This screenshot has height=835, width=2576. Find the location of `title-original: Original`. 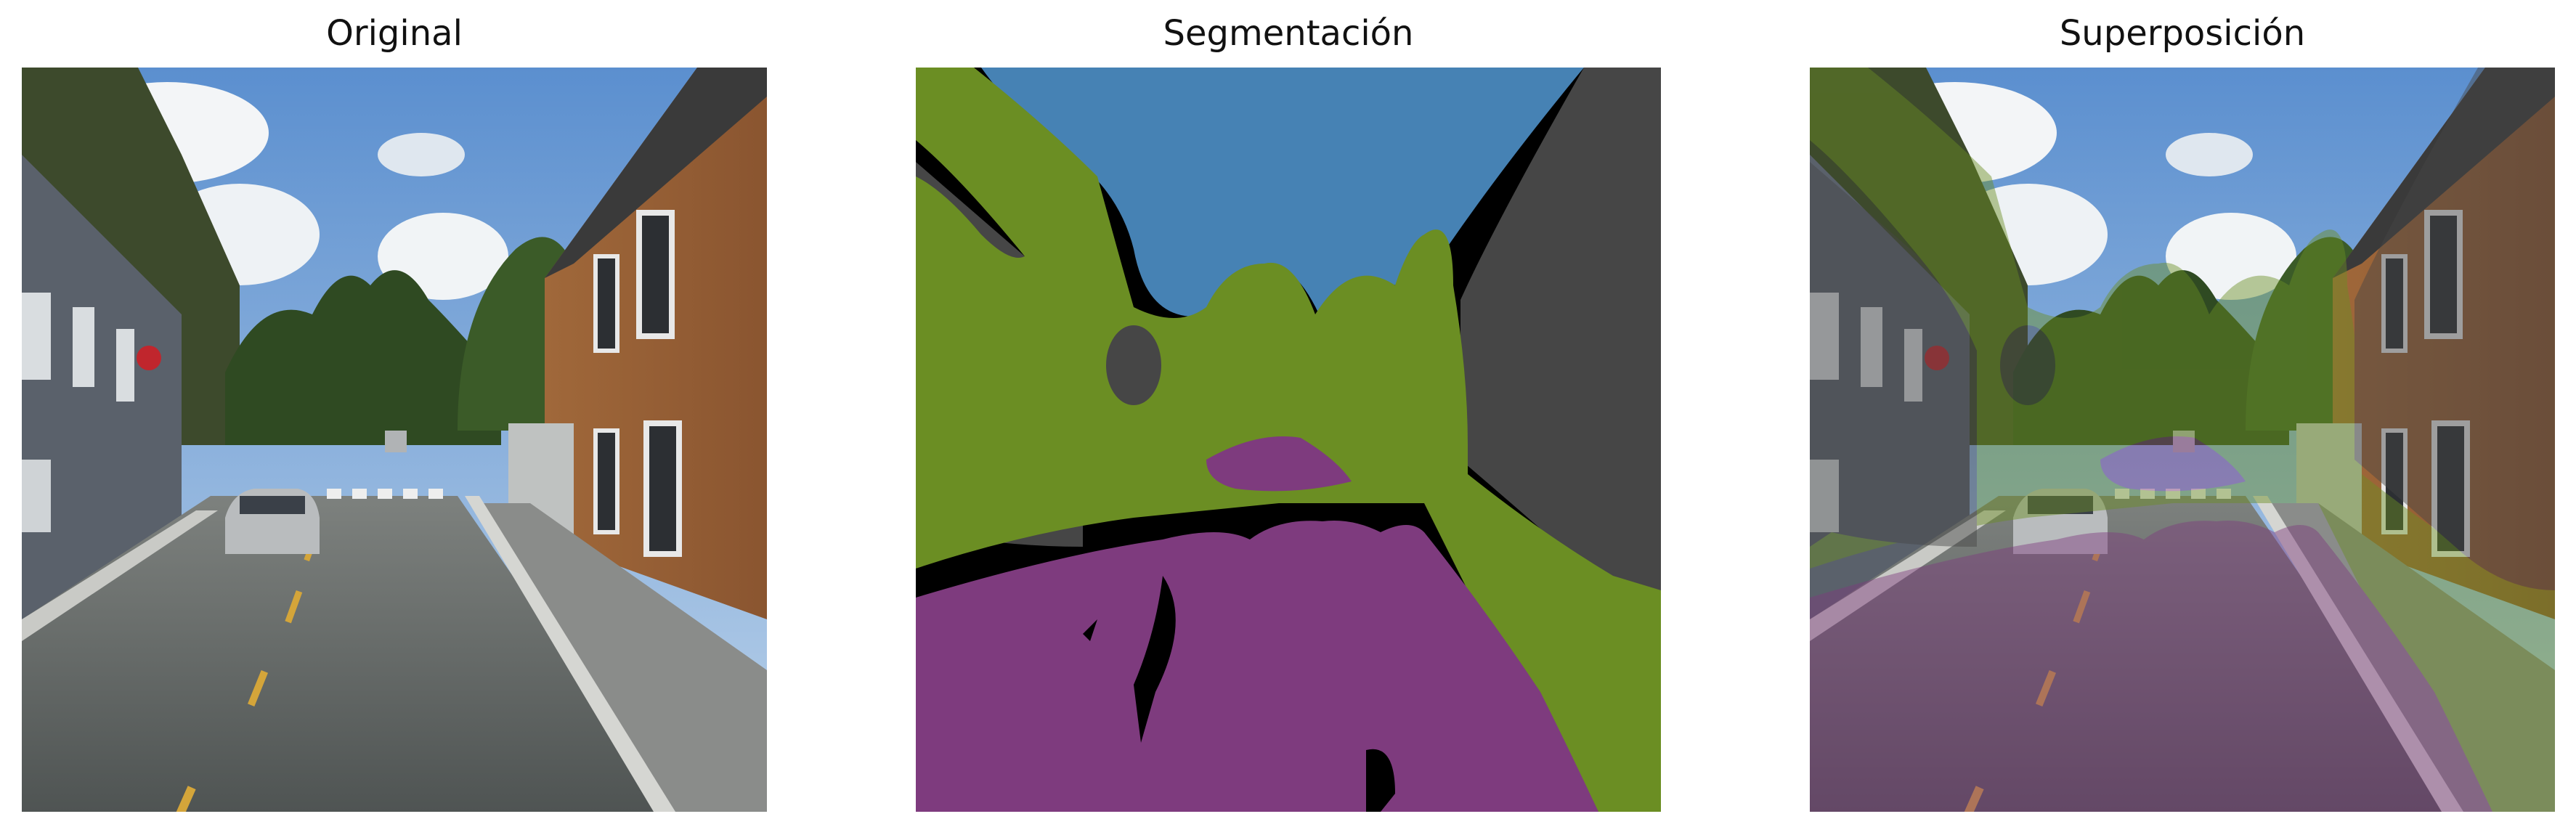

title-original: Original is located at coordinates (394, 33).